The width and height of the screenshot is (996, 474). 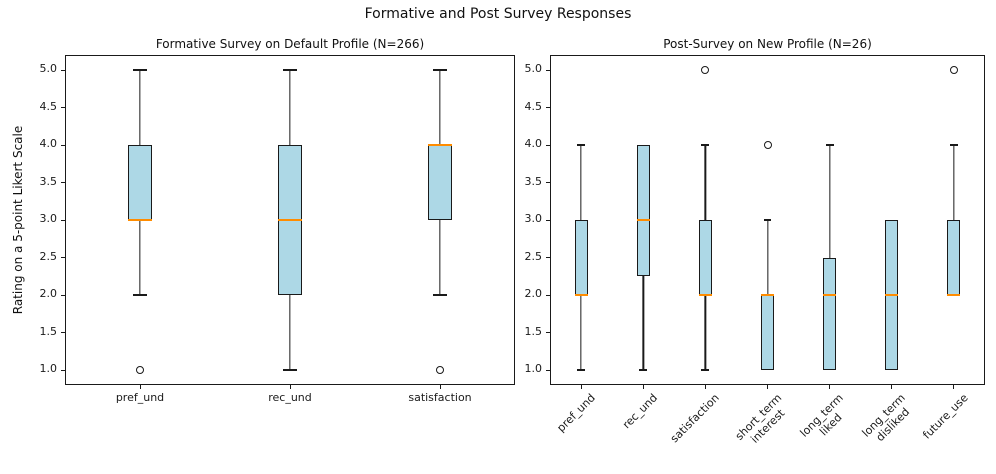 What do you see at coordinates (945, 416) in the screenshot?
I see `x-tick-label: future_use` at bounding box center [945, 416].